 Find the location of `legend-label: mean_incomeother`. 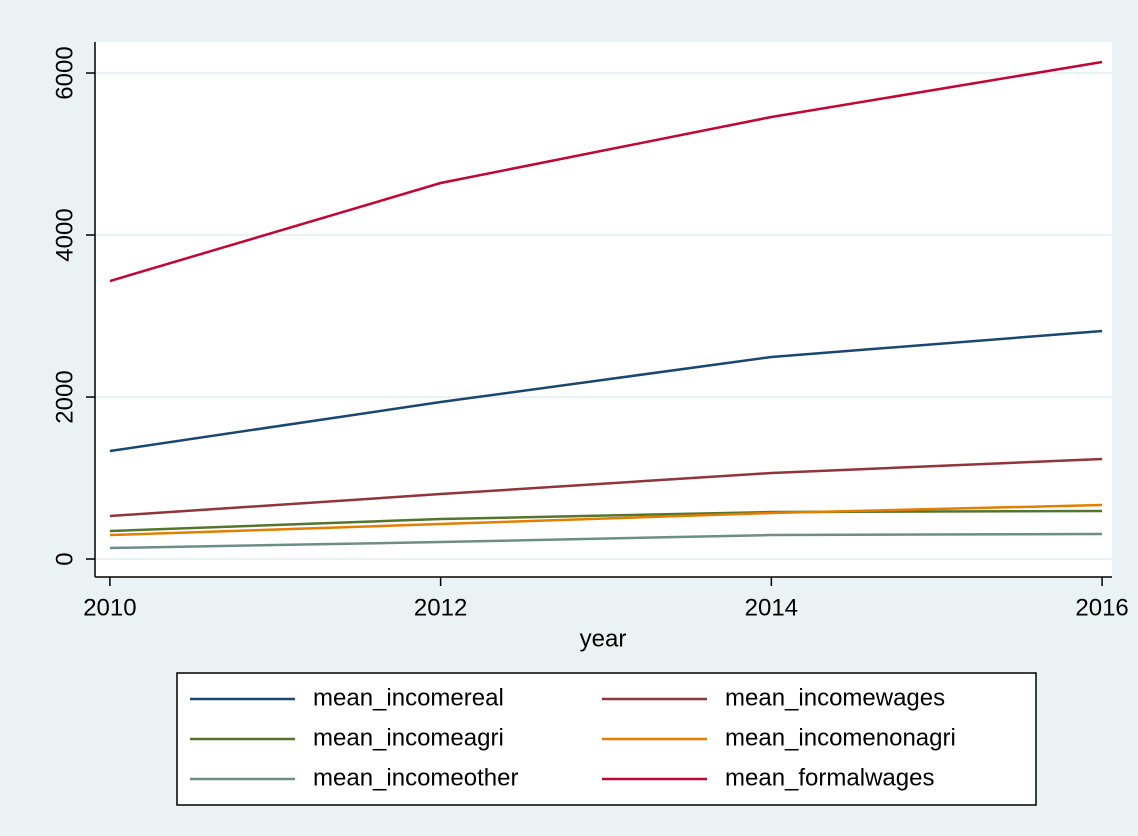

legend-label: mean_incomeother is located at coordinates (415, 777).